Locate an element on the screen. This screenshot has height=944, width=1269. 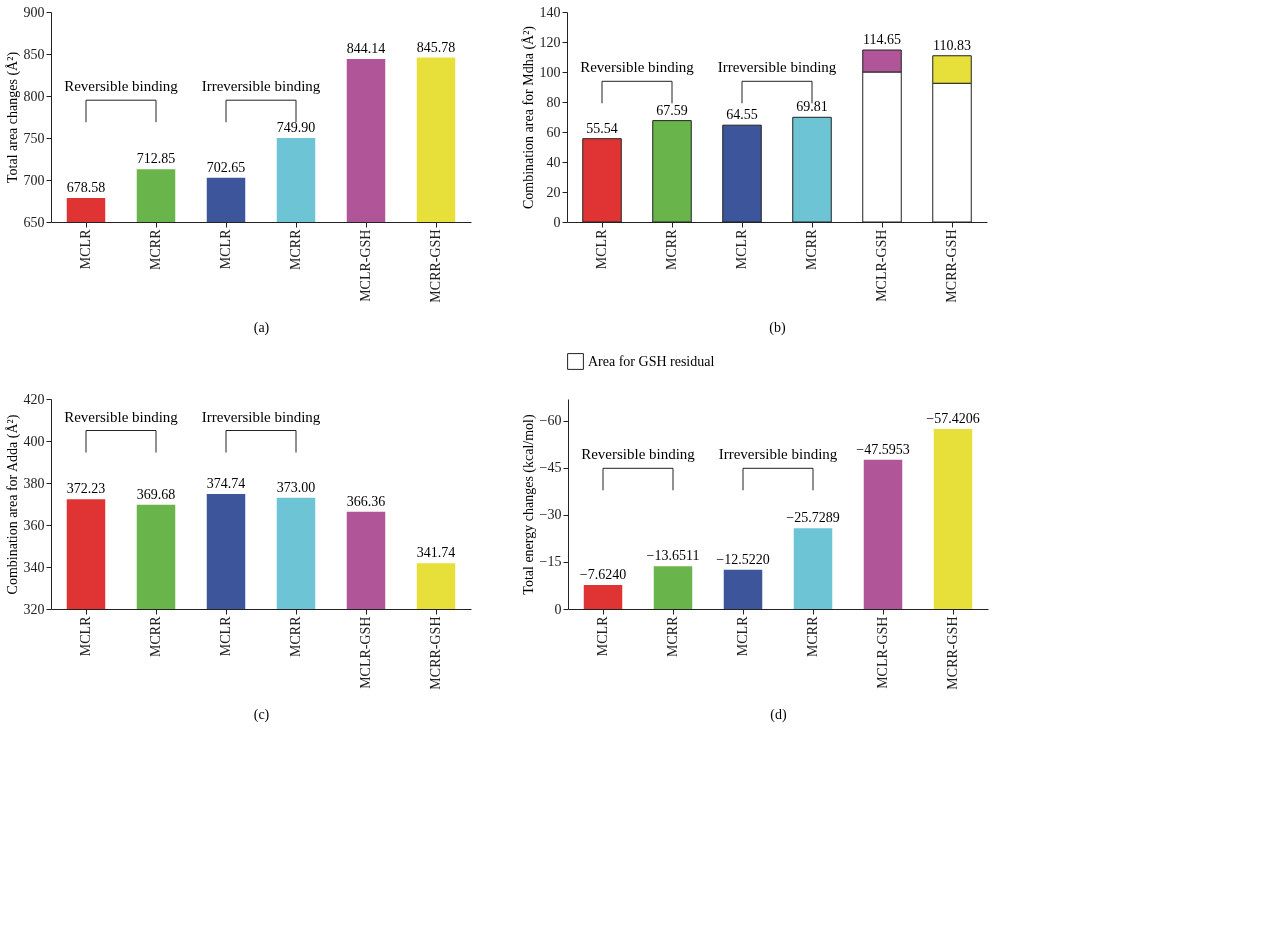
x-axis-title: (d) is located at coordinates (778, 714).